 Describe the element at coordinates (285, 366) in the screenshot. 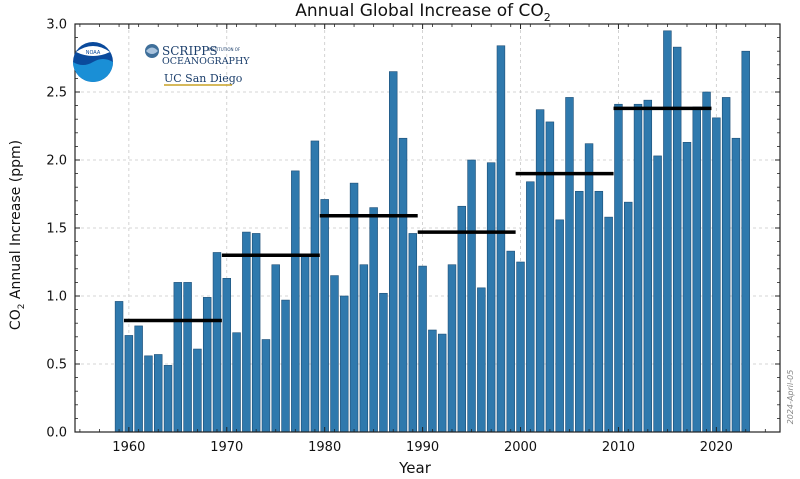

I see `bar-1976` at that location.